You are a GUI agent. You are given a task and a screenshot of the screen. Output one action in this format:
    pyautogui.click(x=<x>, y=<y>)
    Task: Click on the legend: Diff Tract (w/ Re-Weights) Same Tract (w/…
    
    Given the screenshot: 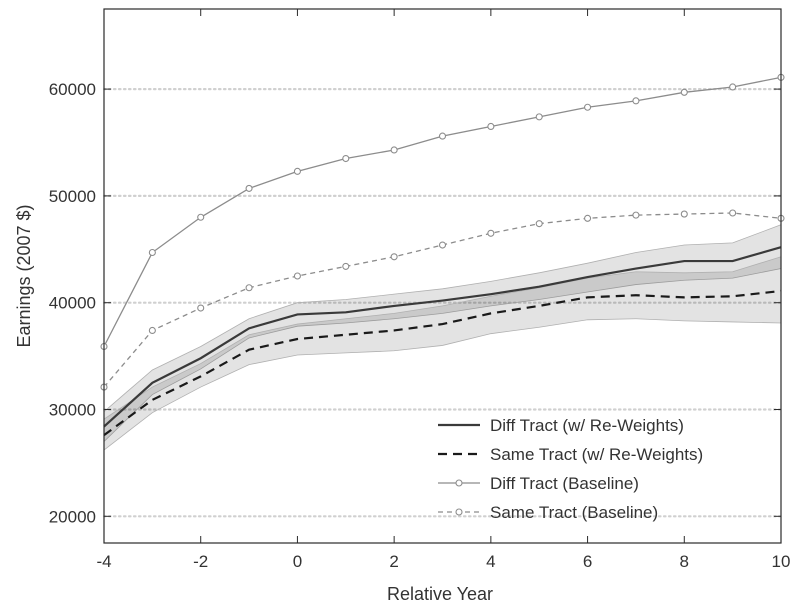 What is the action you would take?
    pyautogui.click(x=570, y=469)
    